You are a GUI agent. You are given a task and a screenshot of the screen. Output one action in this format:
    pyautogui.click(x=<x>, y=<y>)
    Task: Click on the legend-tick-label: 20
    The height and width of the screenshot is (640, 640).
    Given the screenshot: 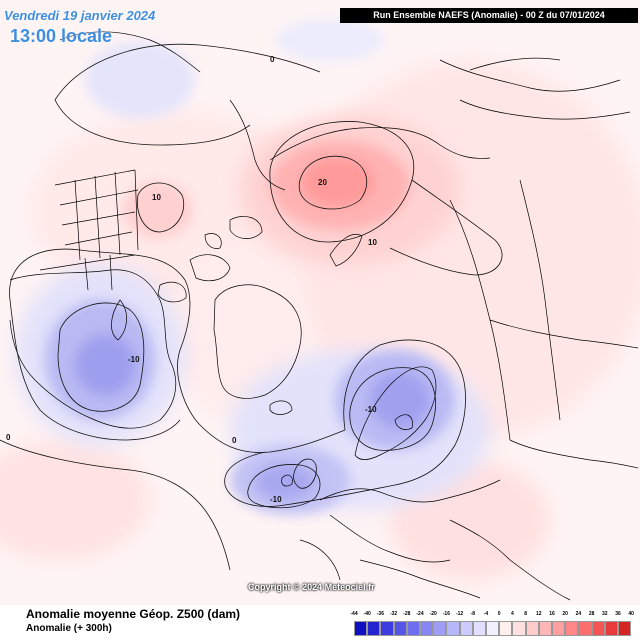 What is the action you would take?
    pyautogui.click(x=565, y=614)
    